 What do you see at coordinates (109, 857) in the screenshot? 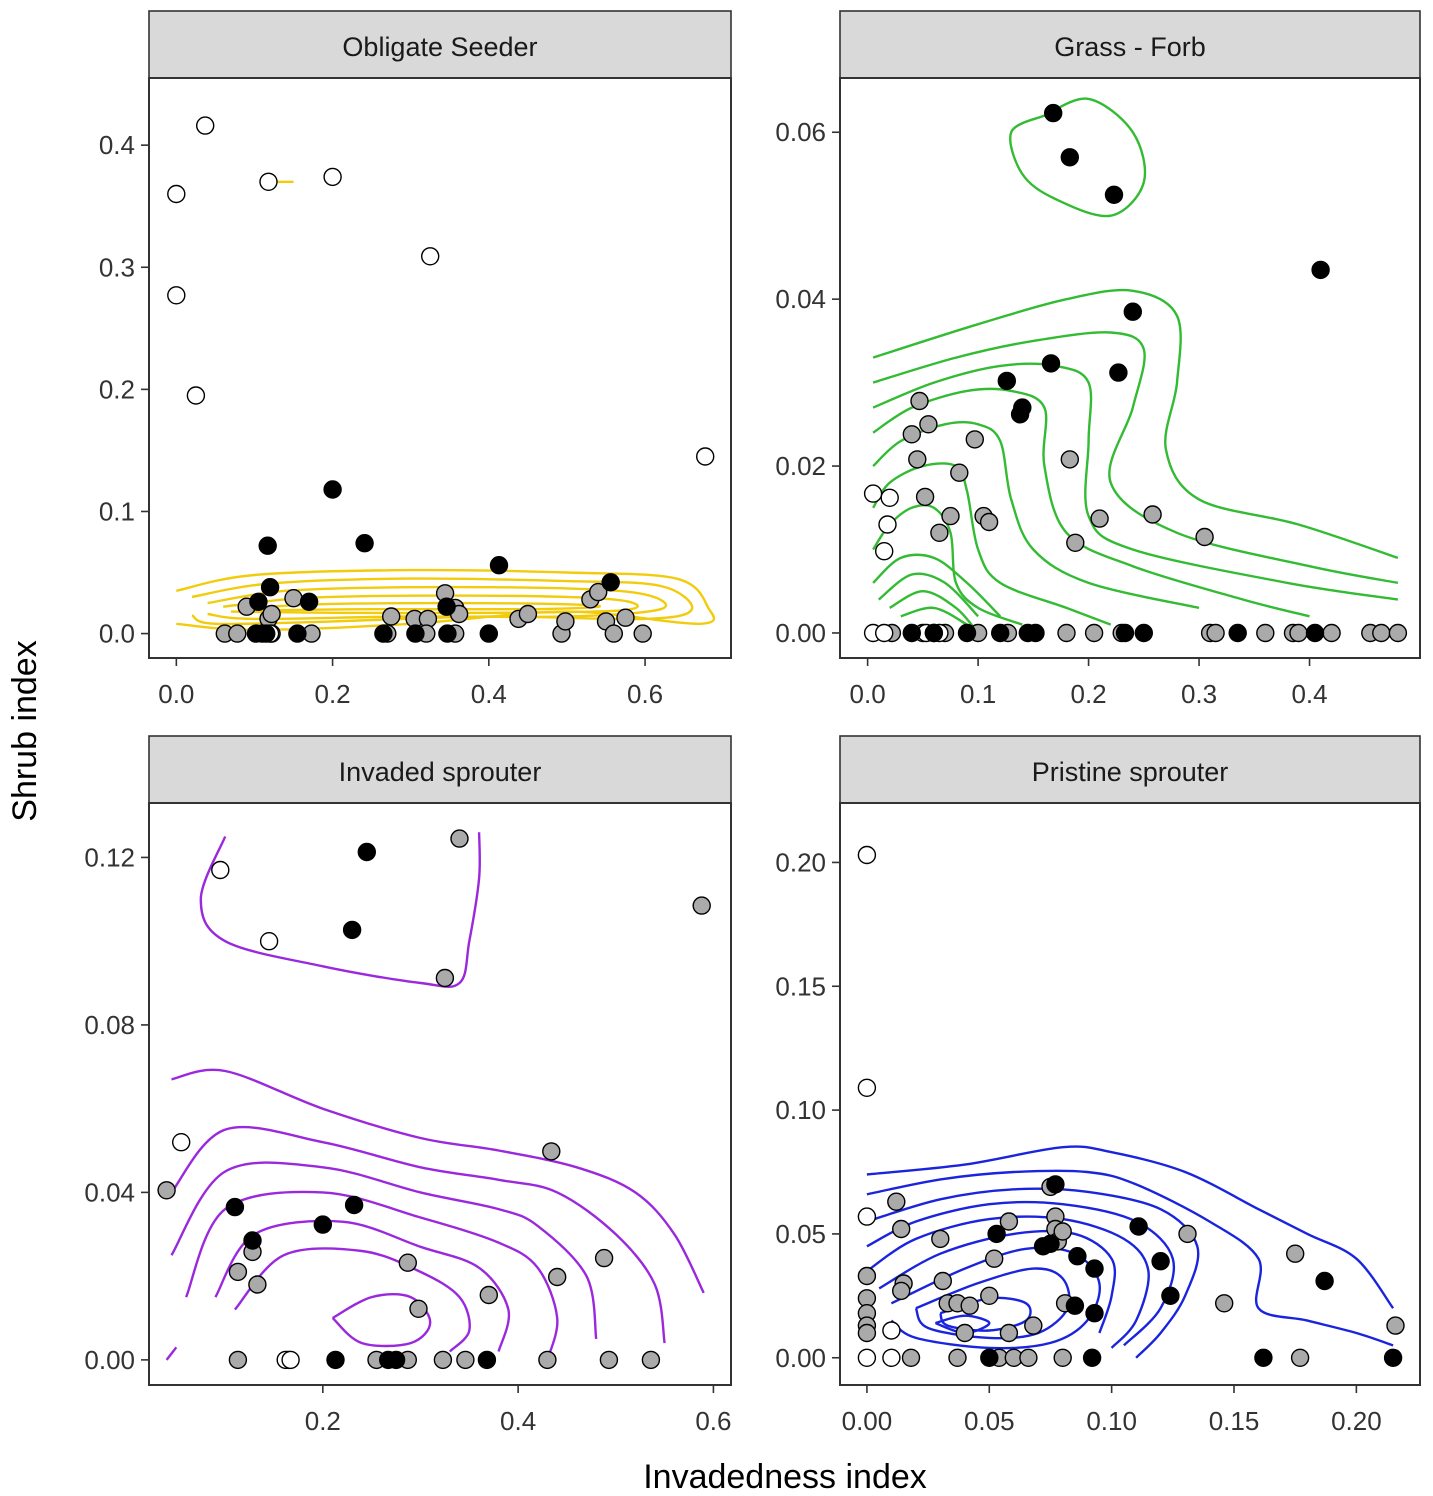
I see `y-tick-label: 0.12` at bounding box center [109, 857].